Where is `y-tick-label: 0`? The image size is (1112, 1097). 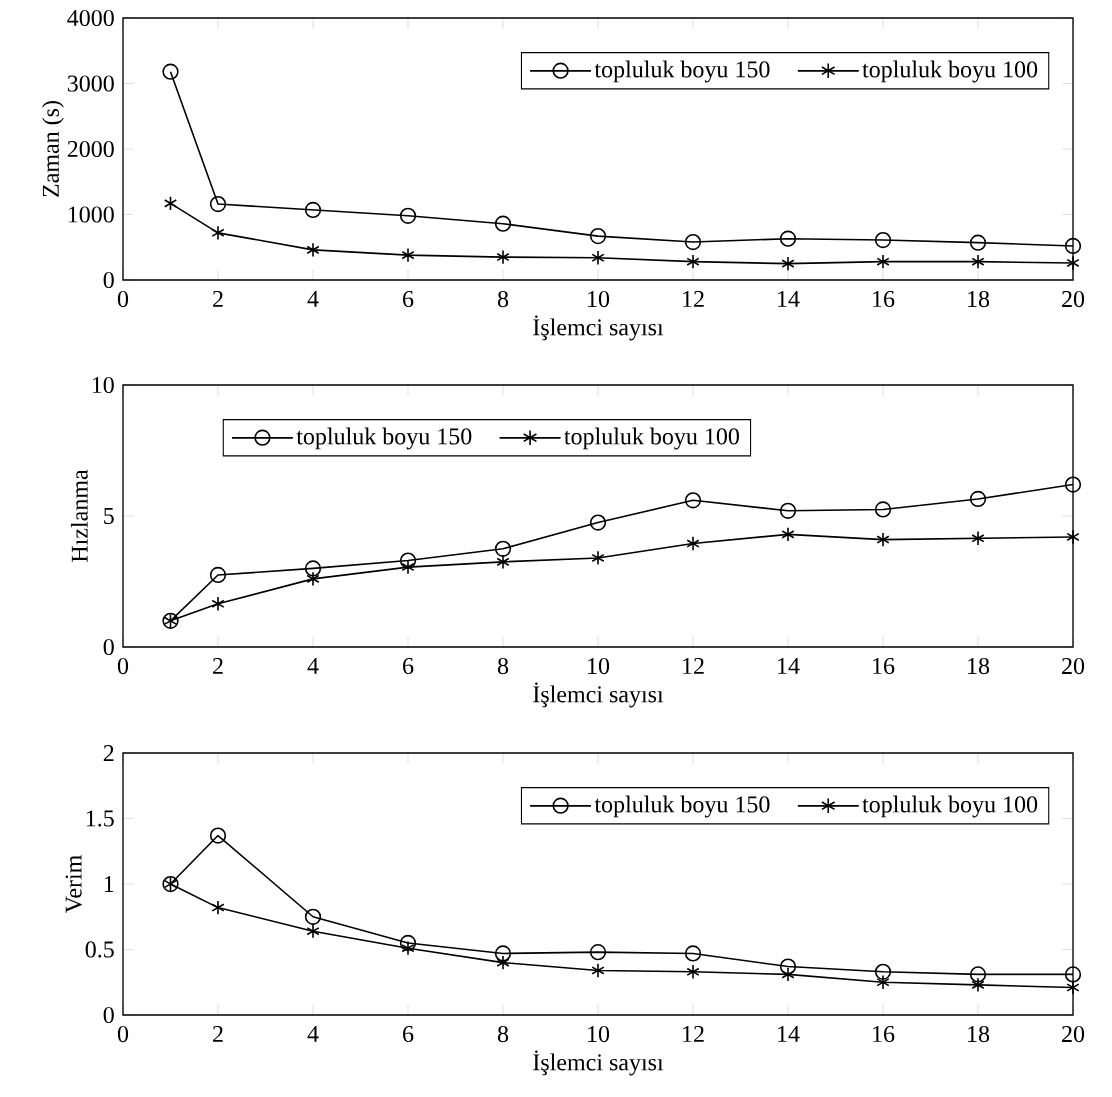 y-tick-label: 0 is located at coordinates (108, 647).